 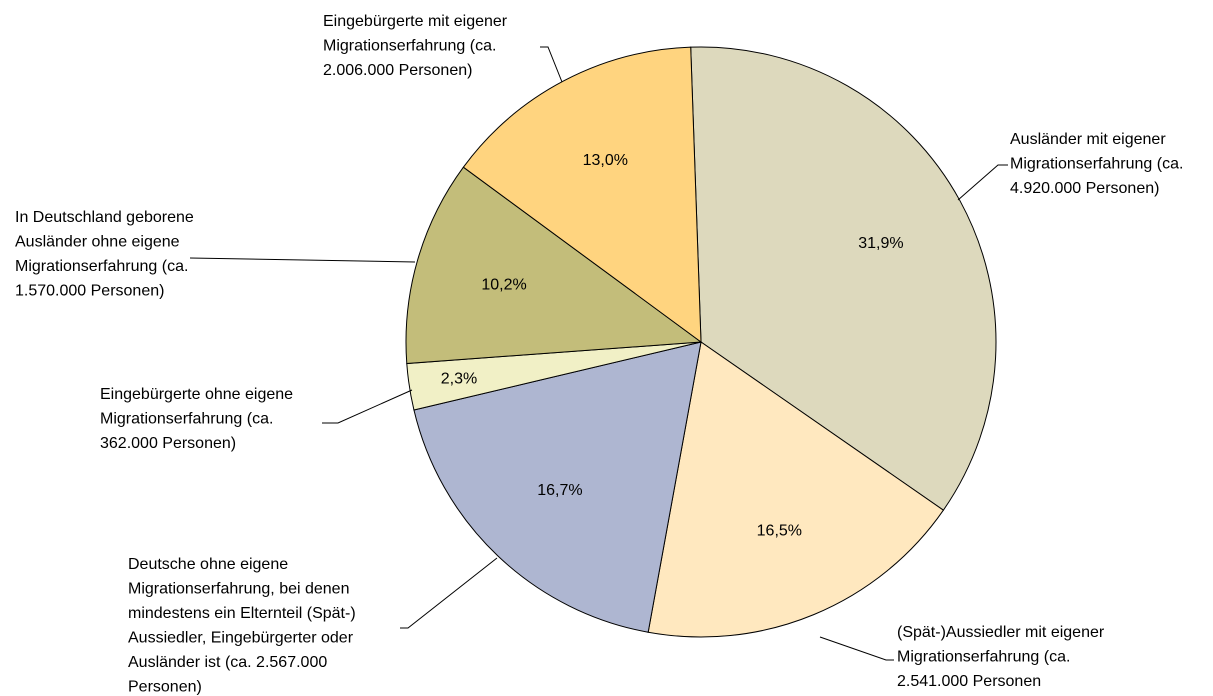 What do you see at coordinates (196, 394) in the screenshot?
I see `slice-label: Eingebürgerte ohne eigene` at bounding box center [196, 394].